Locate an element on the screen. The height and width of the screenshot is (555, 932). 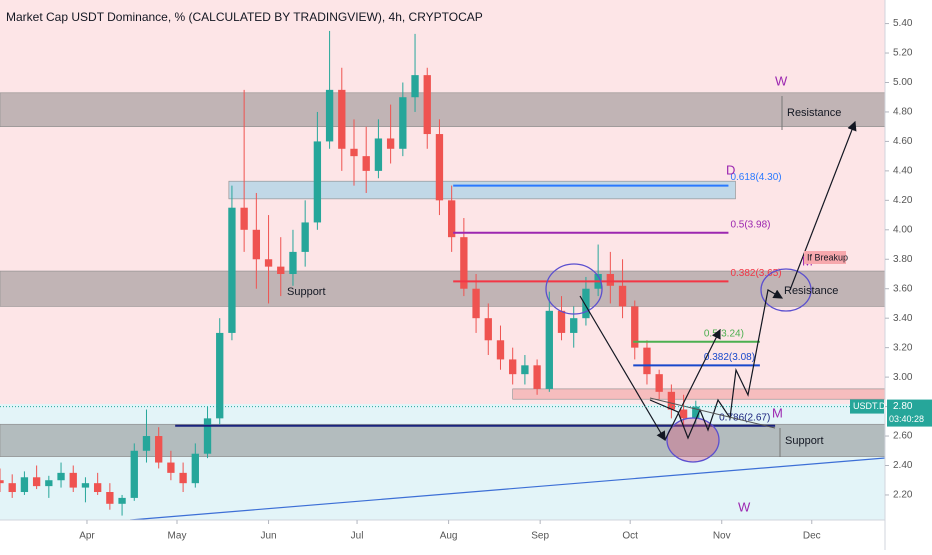
symbol-label: USDT.D is located at coordinates (869, 406).